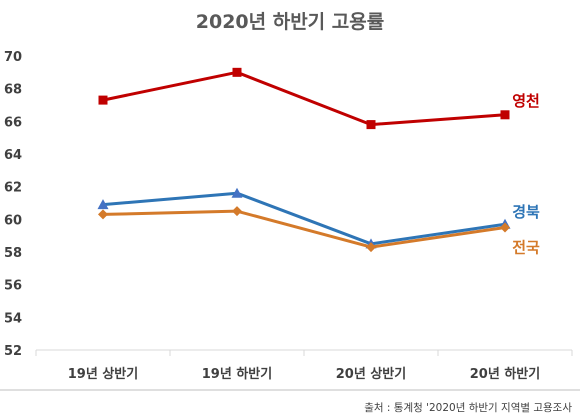 The height and width of the screenshot is (420, 580). Describe the element at coordinates (13, 57) in the screenshot. I see `y-tick-label: 70` at that location.